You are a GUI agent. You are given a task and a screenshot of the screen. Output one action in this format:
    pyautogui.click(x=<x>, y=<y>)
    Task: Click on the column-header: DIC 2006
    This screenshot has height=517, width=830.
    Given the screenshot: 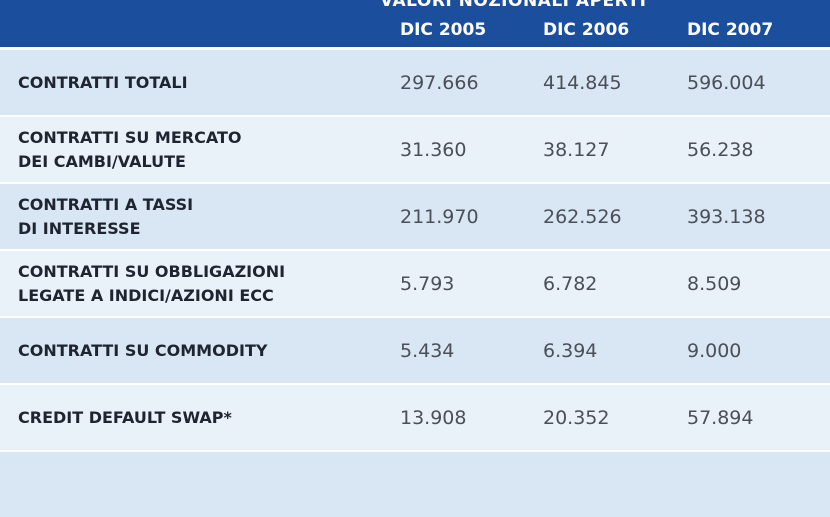 What is the action you would take?
    pyautogui.click(x=586, y=30)
    